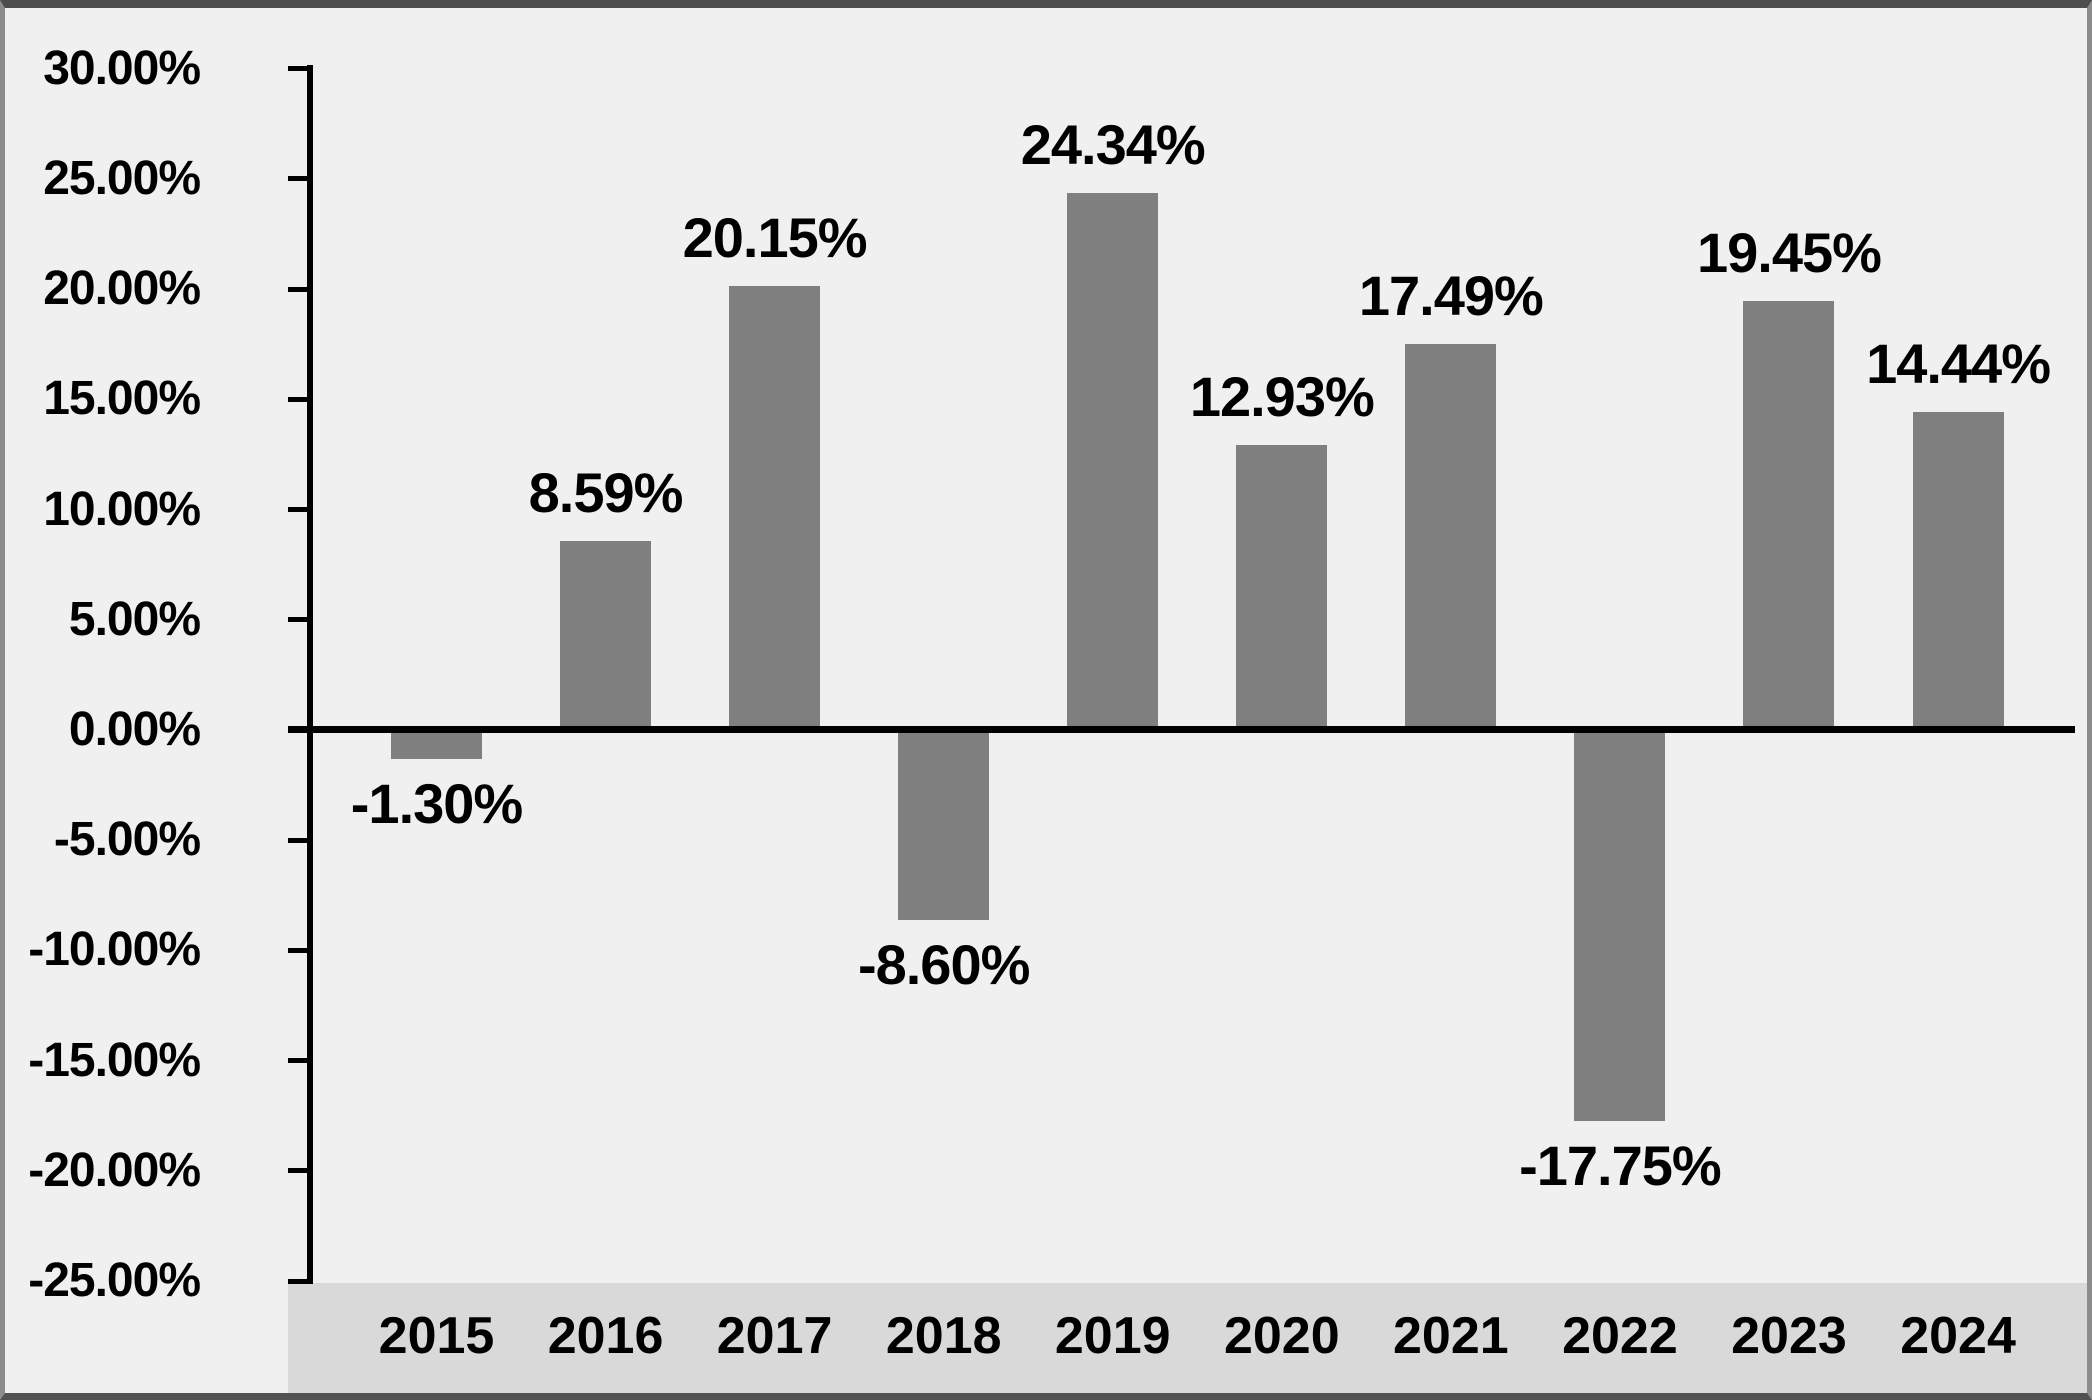 This screenshot has height=1400, width=2092. Describe the element at coordinates (774, 1336) in the screenshot. I see `year-label-2017: 2017` at that location.